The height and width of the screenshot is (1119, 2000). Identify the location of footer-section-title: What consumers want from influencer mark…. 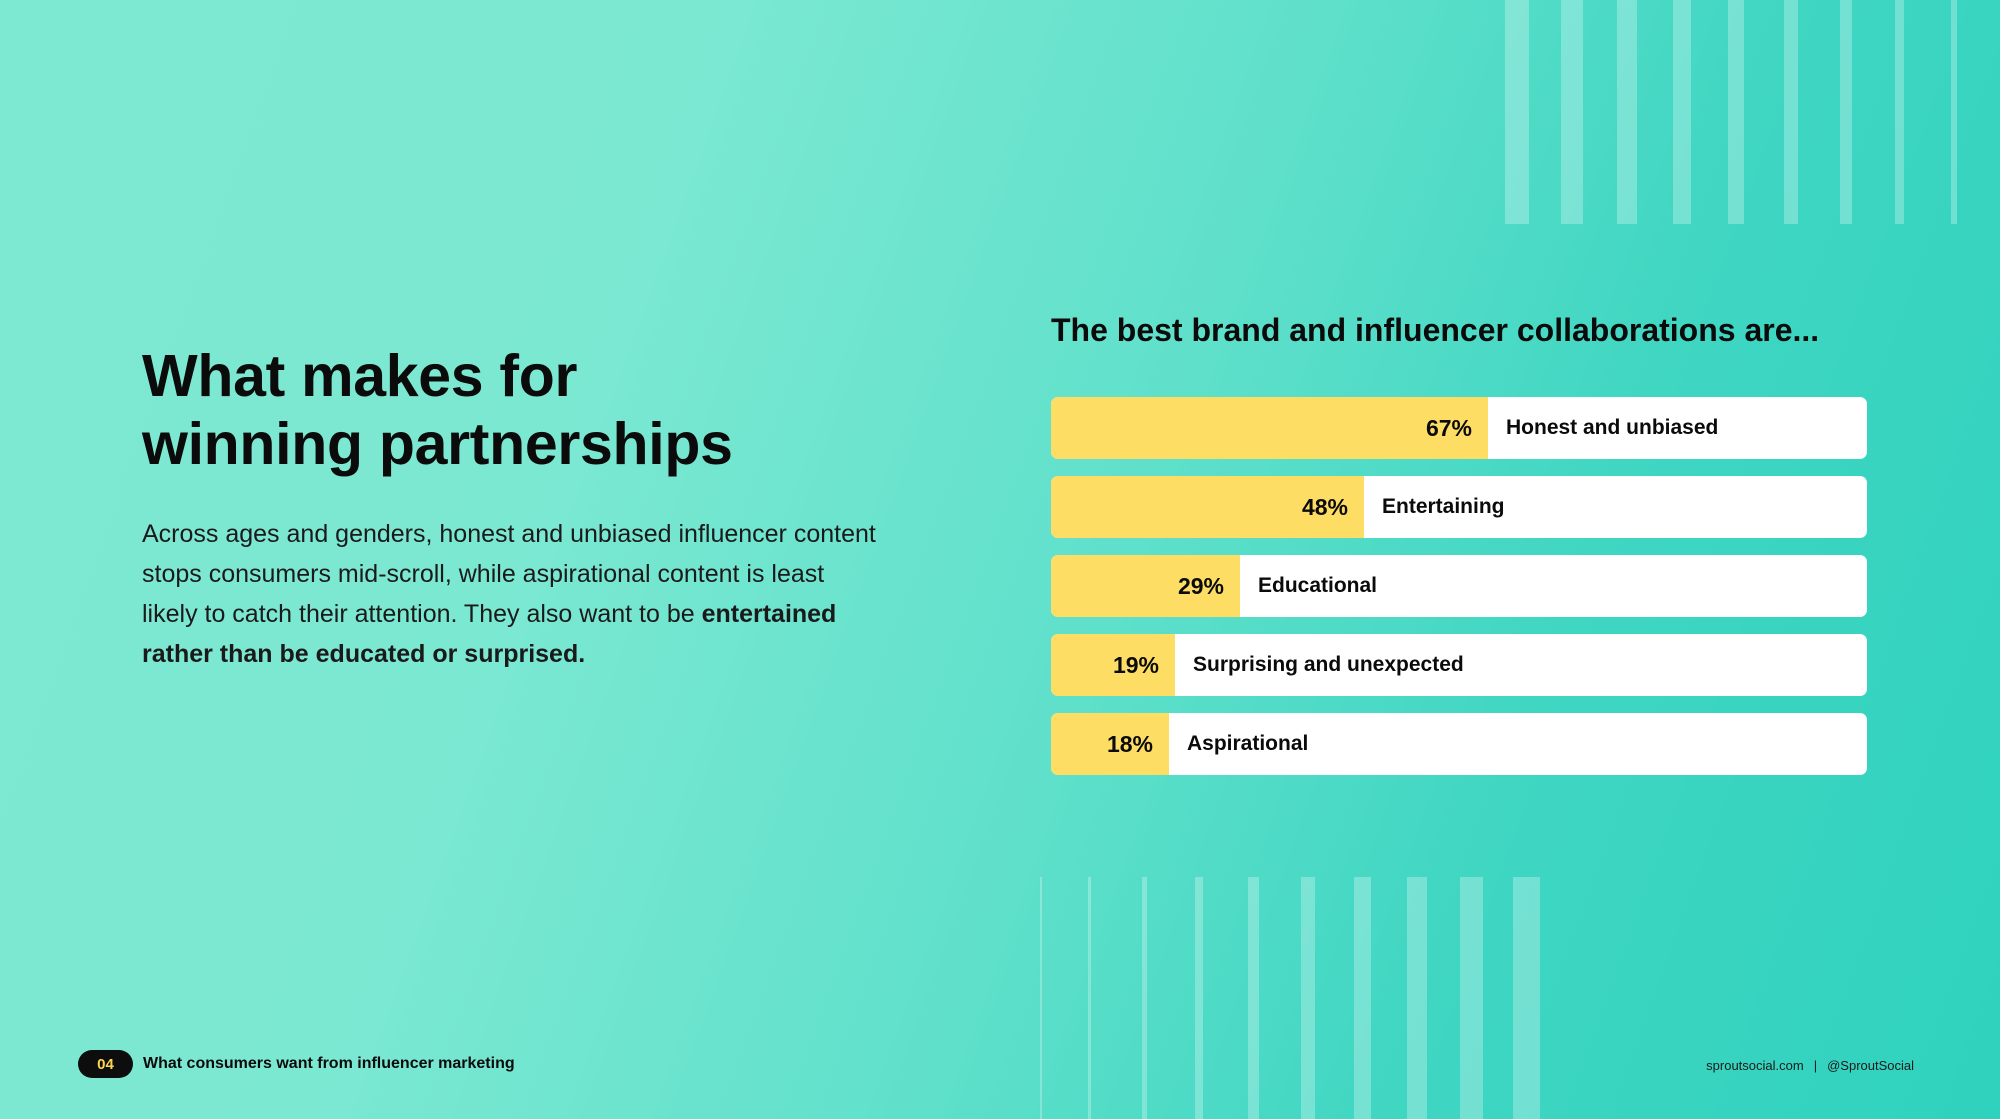
(329, 1063).